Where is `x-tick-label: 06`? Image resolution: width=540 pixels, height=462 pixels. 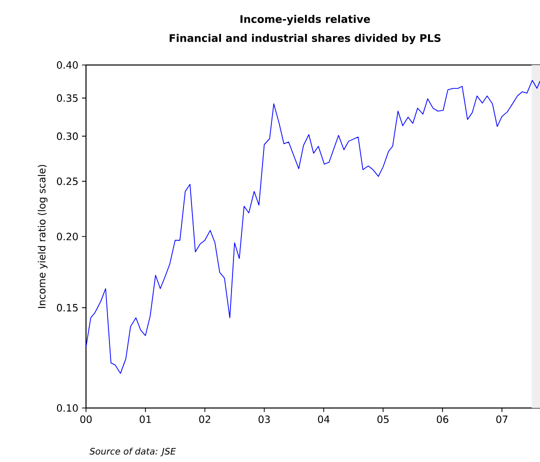
x-tick-label: 06 is located at coordinates (442, 420).